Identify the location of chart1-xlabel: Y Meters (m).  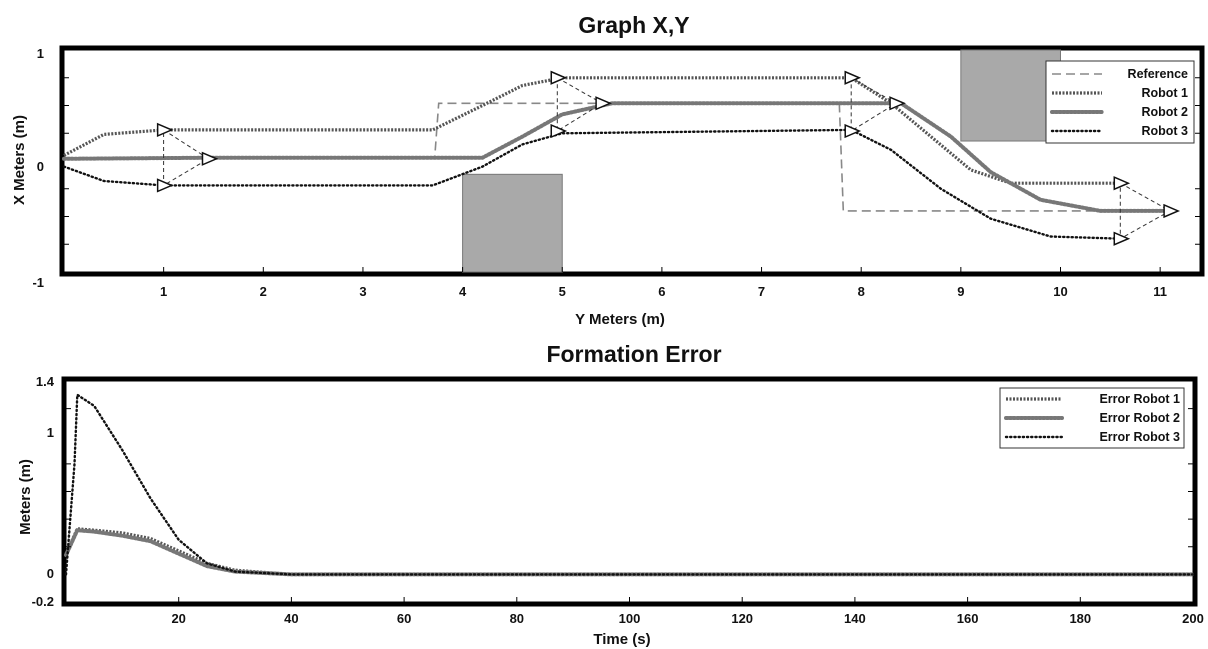
(620, 319).